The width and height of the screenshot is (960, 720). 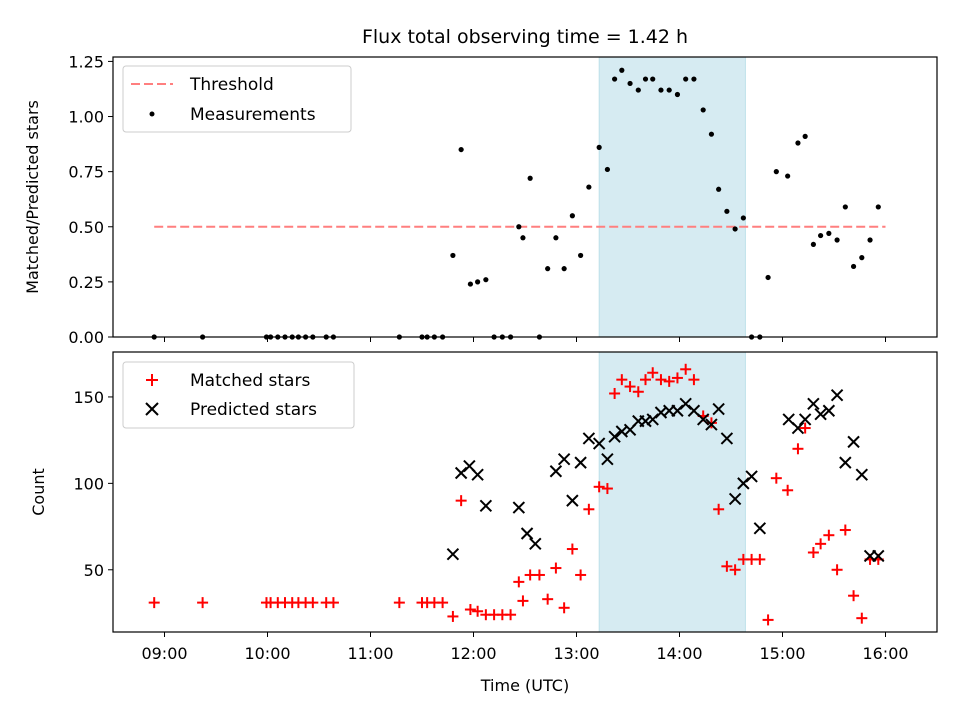 I want to click on legend-predicted-swatch, so click(x=152, y=409).